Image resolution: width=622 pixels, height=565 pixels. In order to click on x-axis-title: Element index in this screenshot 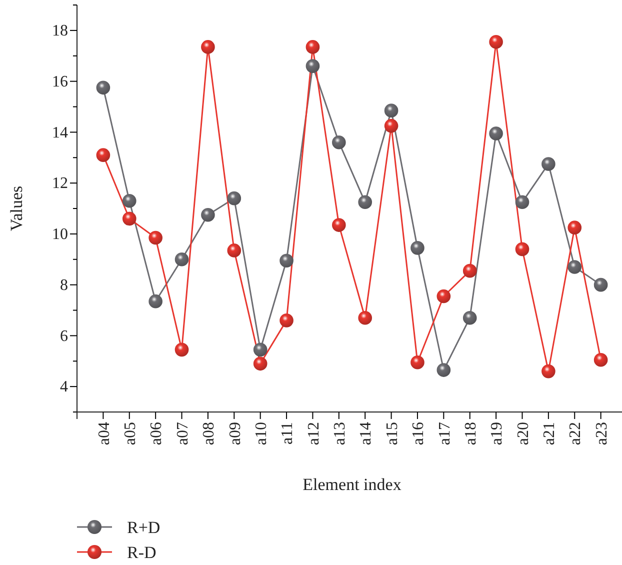, I will do `click(352, 484)`.